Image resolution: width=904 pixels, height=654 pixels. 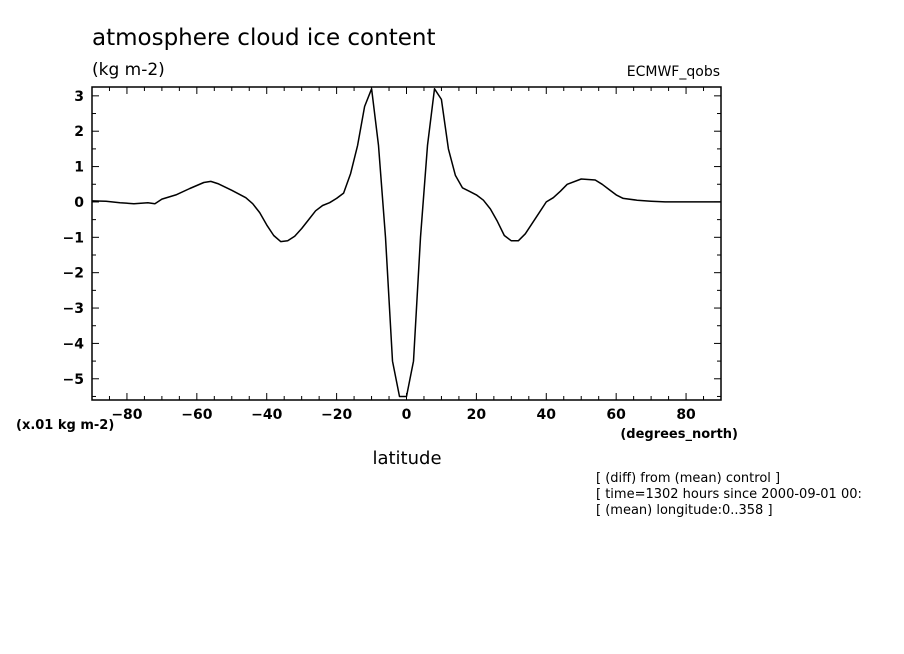 I want to click on x-axis-label: latitude, so click(x=406, y=458).